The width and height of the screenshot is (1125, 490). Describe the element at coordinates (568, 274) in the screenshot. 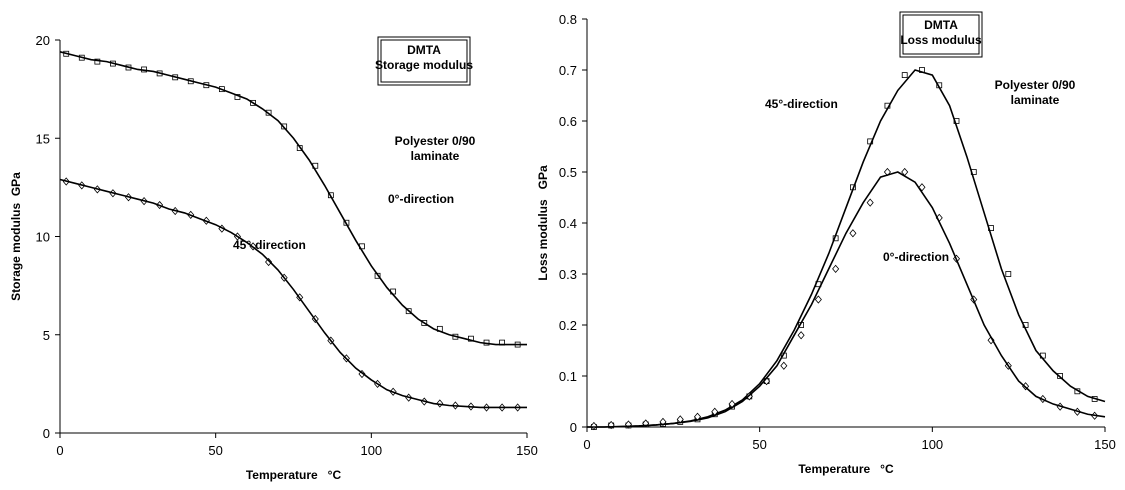

I see `y-tick-label: 0.3` at that location.